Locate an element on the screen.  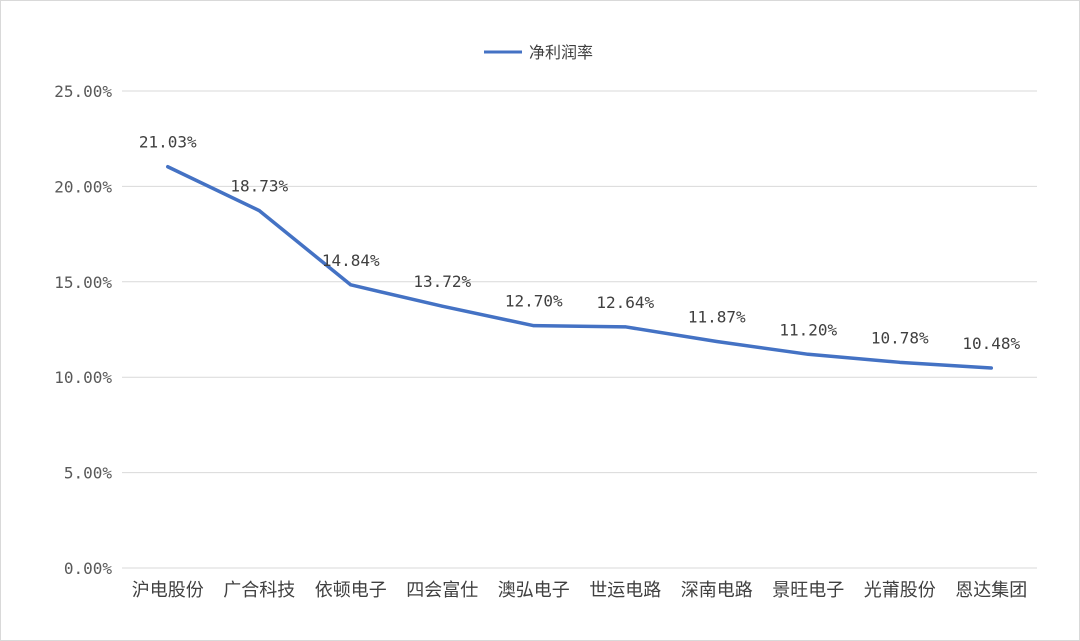
y-tick-label: 20.00% is located at coordinates (83, 186).